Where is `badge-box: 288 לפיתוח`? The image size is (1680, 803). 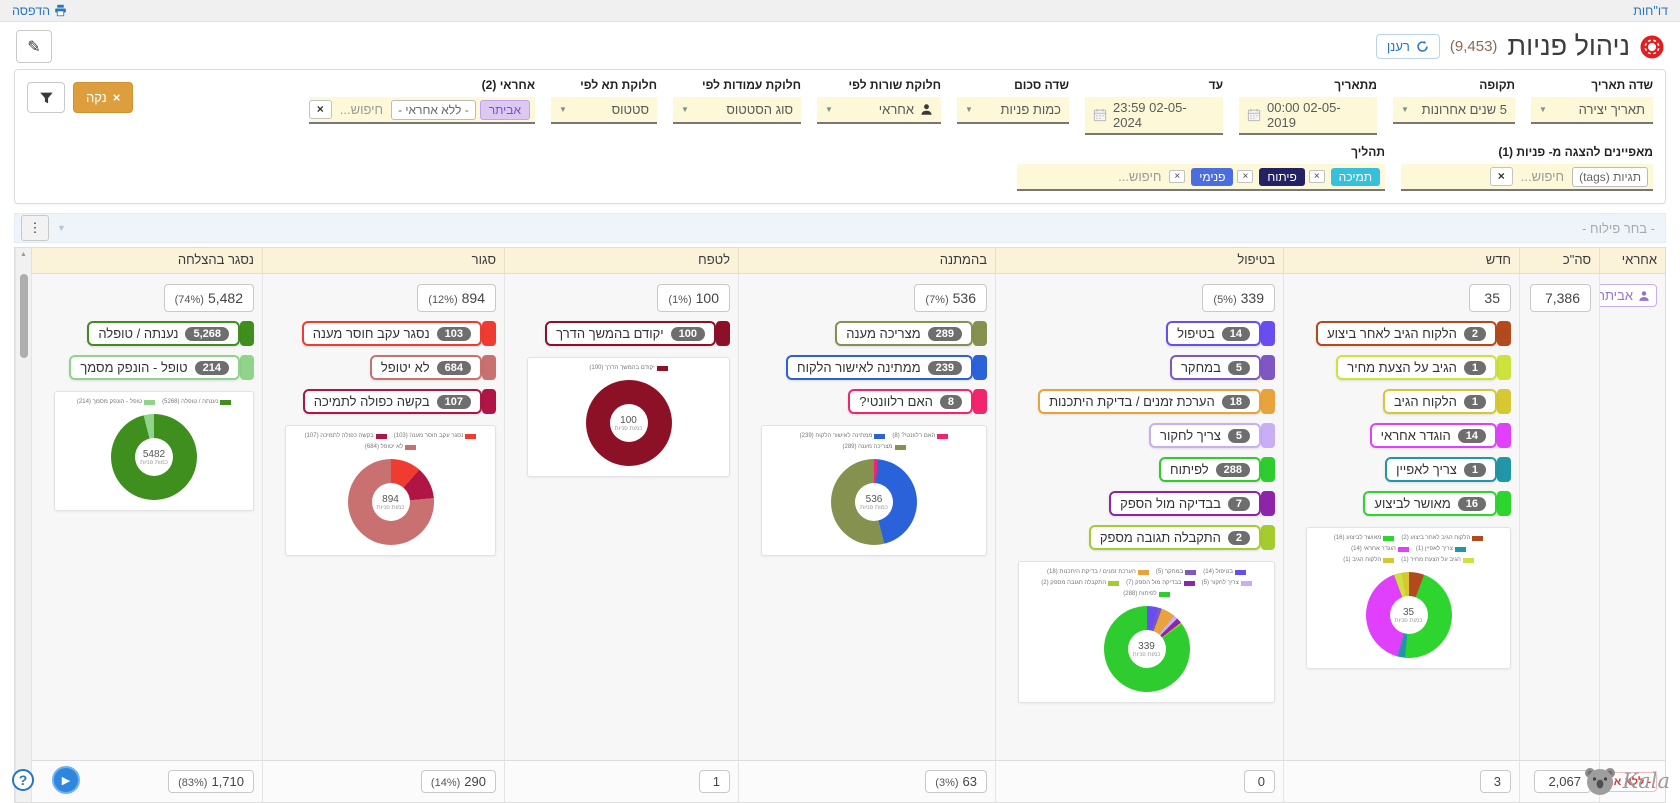 badge-box: 288 לפיתוח is located at coordinates (1210, 469).